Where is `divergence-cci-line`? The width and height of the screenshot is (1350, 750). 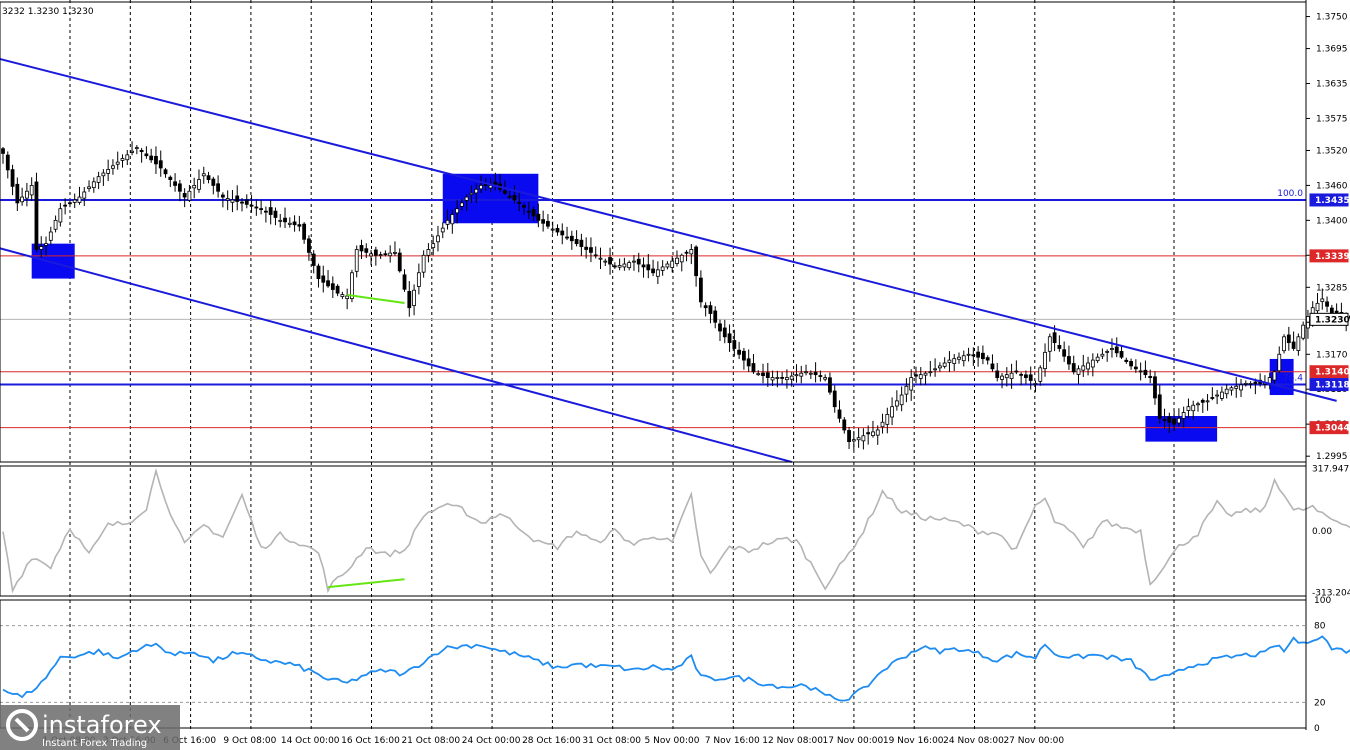
divergence-cci-line is located at coordinates (366, 583).